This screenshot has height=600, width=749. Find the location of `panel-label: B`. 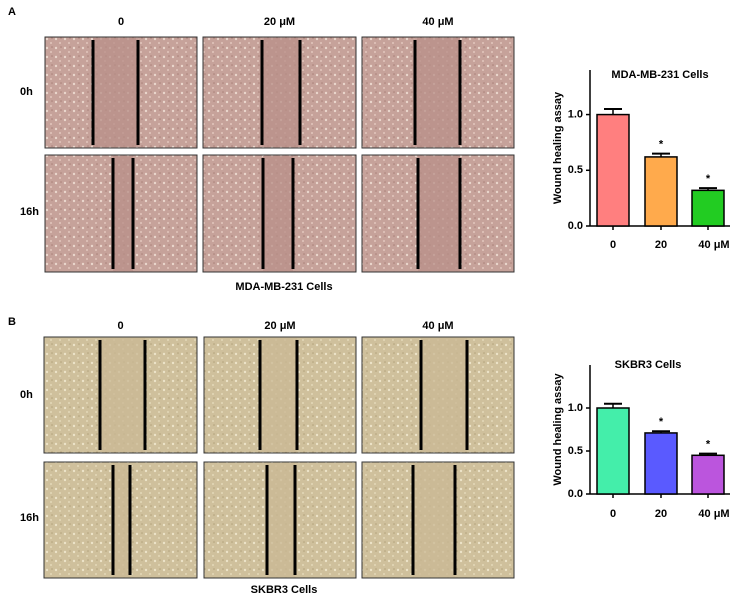

panel-label: B is located at coordinates (12, 322).